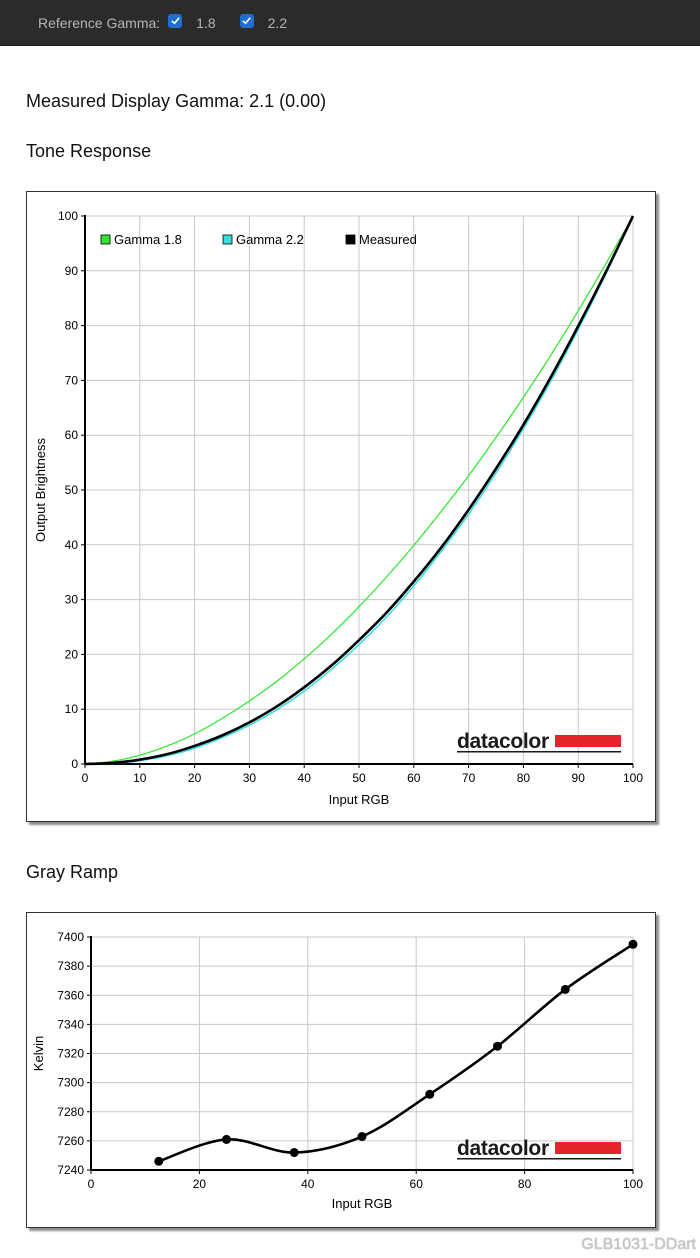 The height and width of the screenshot is (1258, 700). What do you see at coordinates (469, 778) in the screenshot?
I see `x-tick-label: 70` at bounding box center [469, 778].